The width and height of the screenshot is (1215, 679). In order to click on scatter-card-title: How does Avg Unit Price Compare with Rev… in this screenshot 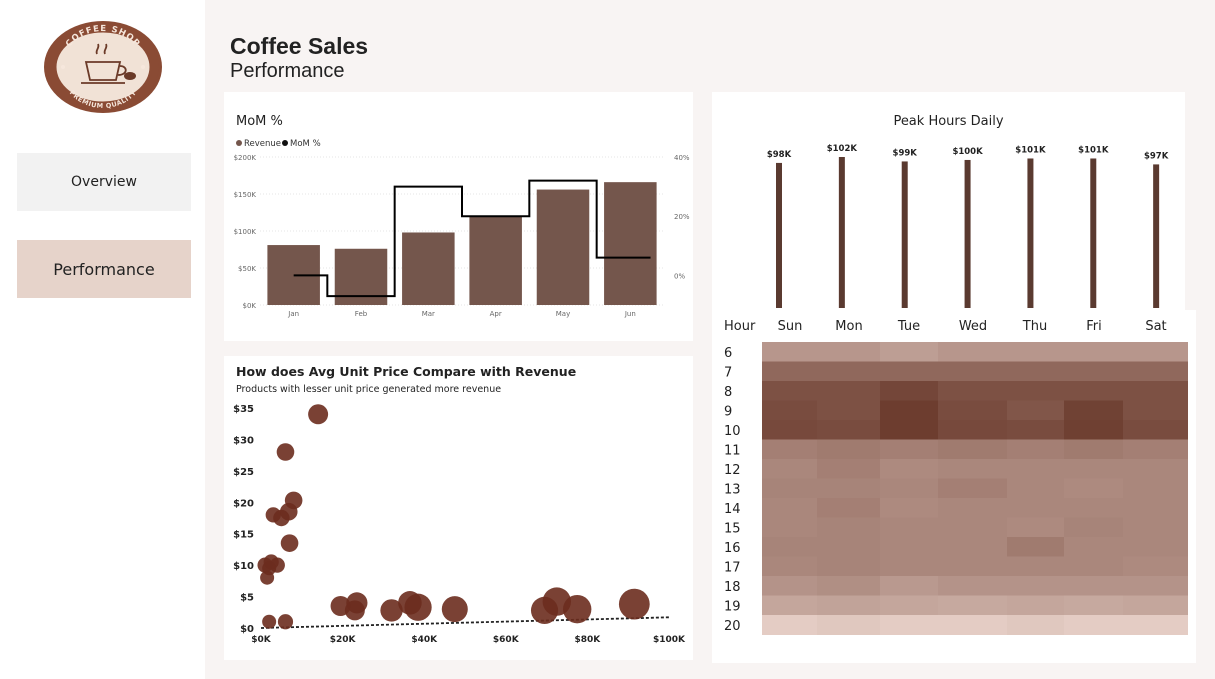, I will do `click(406, 371)`.